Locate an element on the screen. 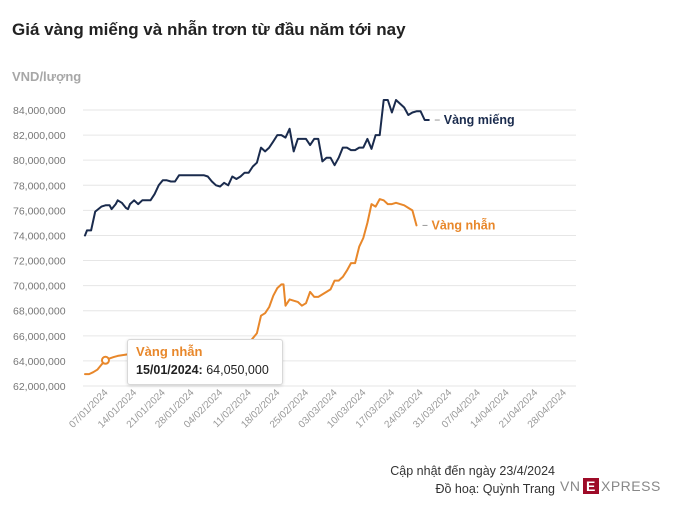 The width and height of the screenshot is (697, 509). tooltip-value: 64,050,000 is located at coordinates (237, 370).